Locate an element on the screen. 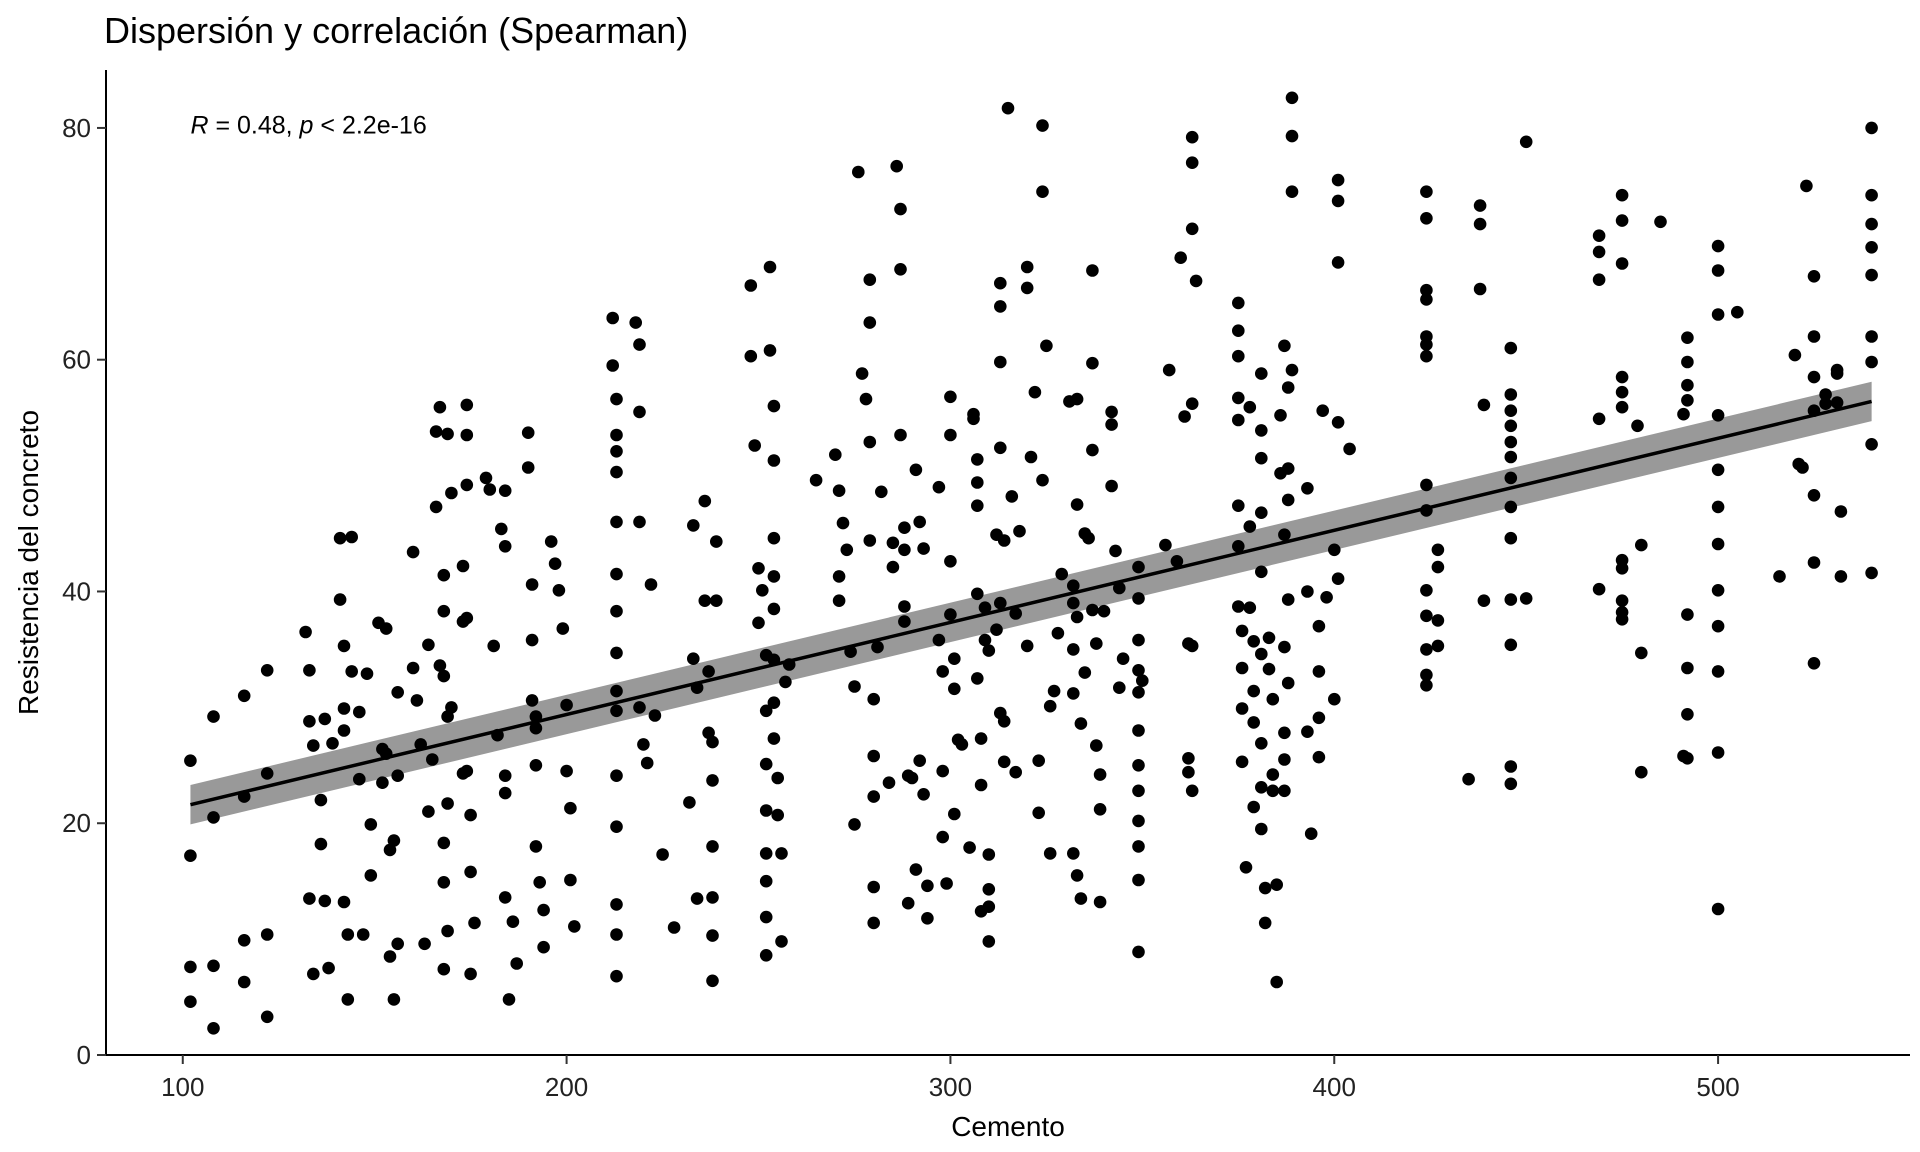  x-tick-label: 300 is located at coordinates (950, 1087).